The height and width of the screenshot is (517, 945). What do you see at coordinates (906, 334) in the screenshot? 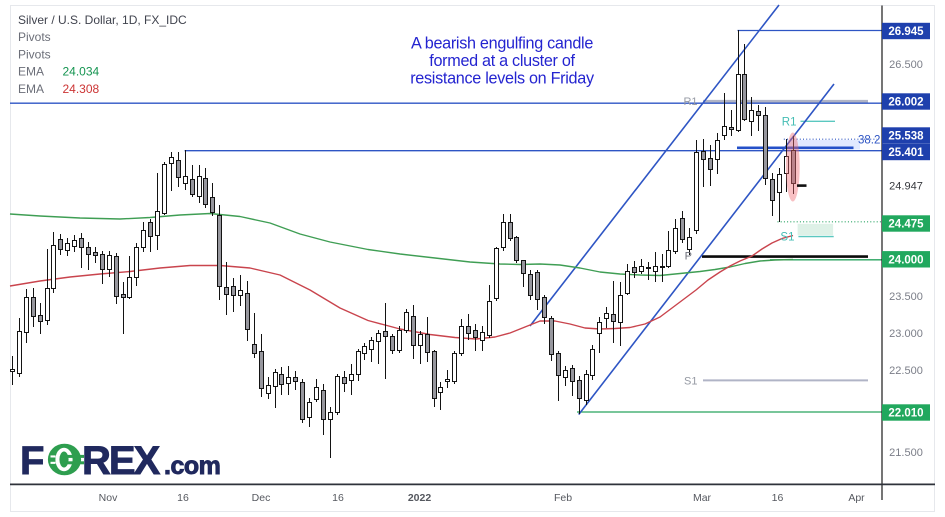
I see `svg-text: 23.000` at bounding box center [906, 334].